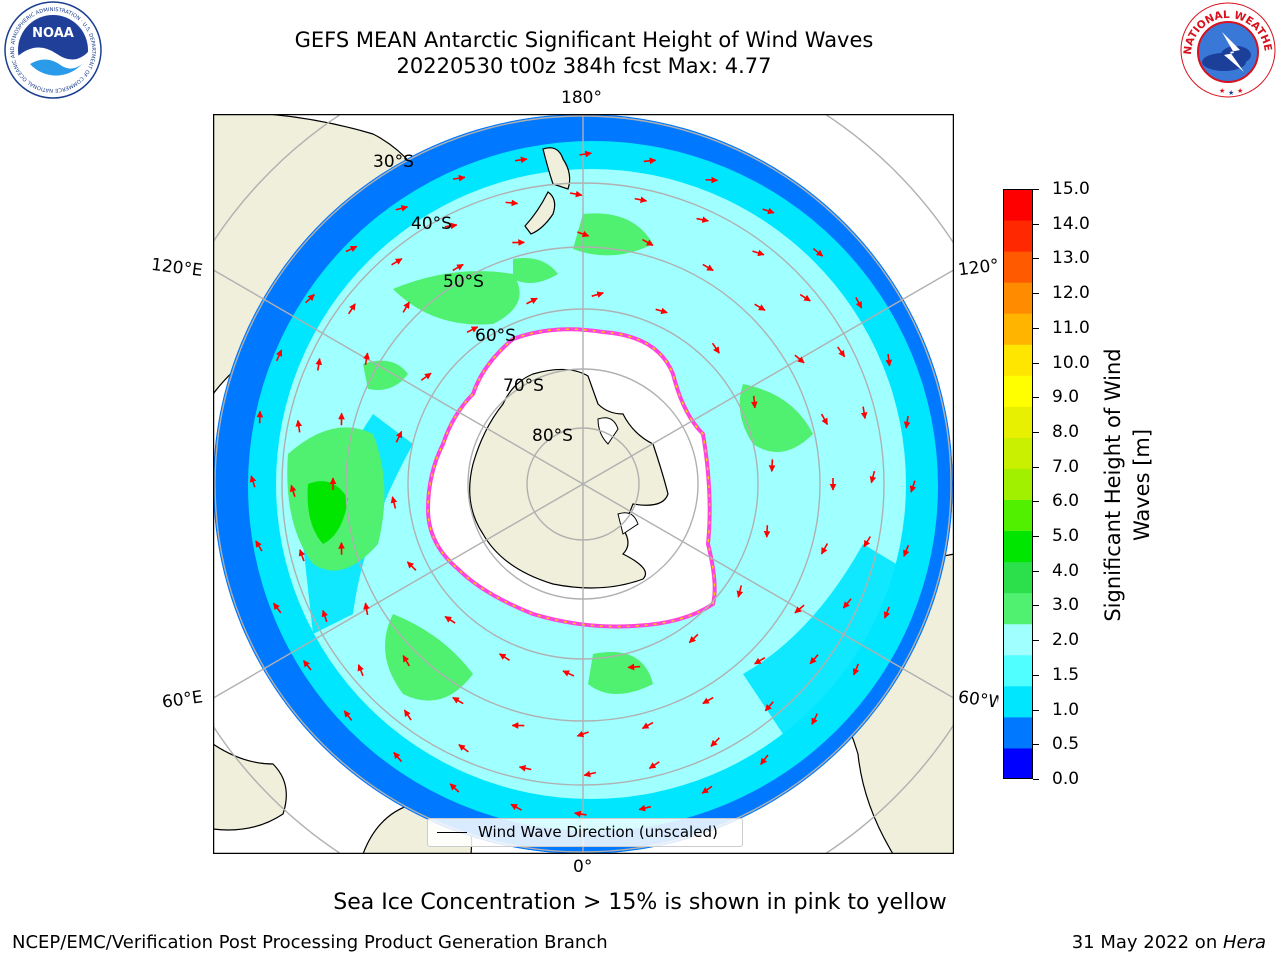  I want to click on madagascar-land, so click(250, 787).